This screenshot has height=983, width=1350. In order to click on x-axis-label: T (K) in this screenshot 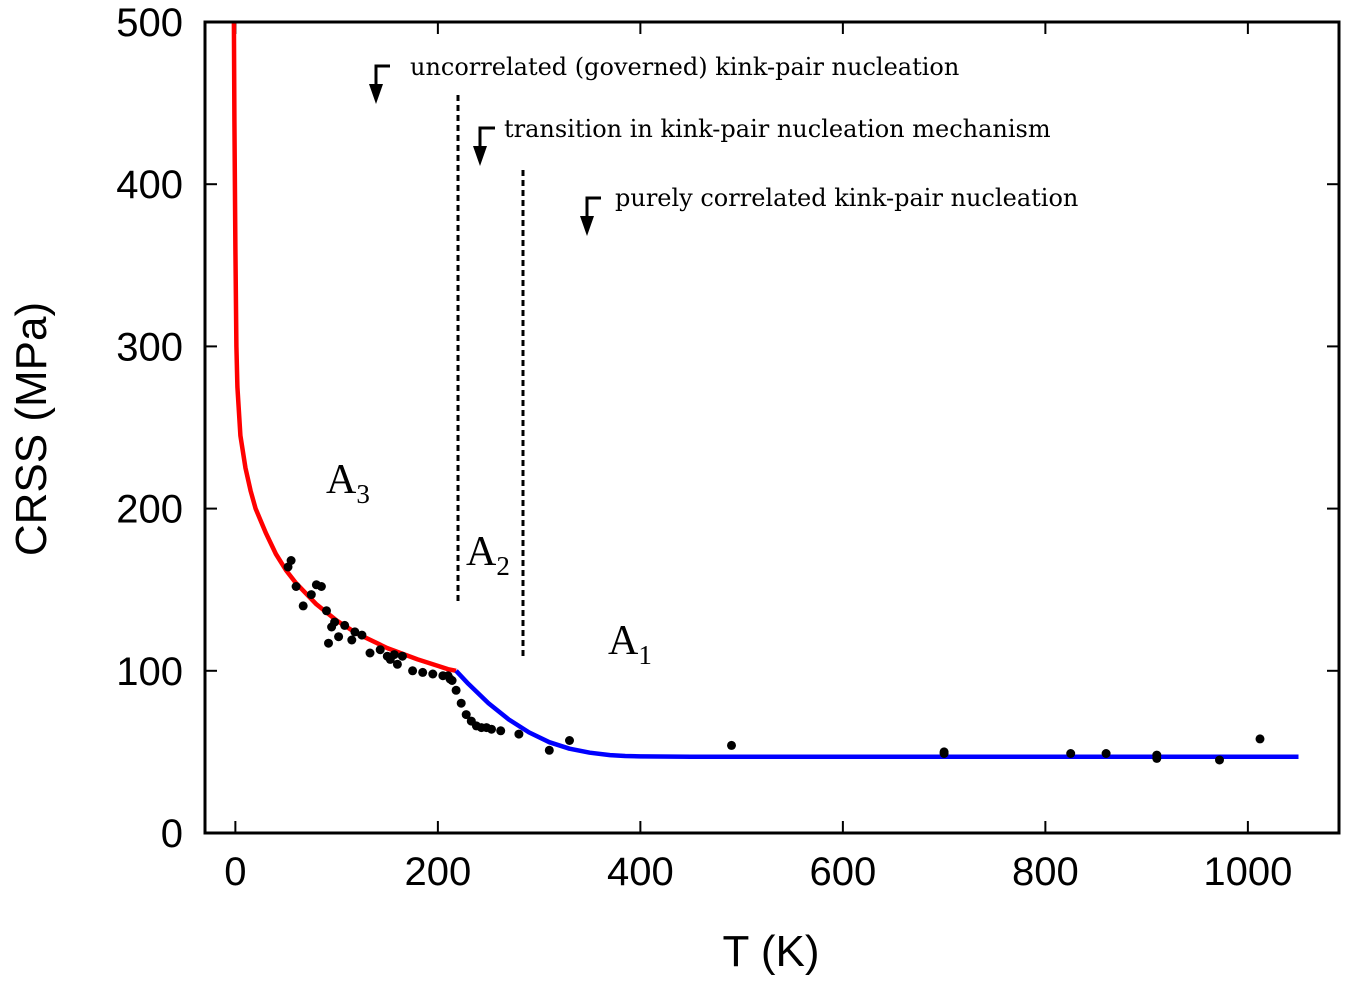, I will do `click(771, 951)`.